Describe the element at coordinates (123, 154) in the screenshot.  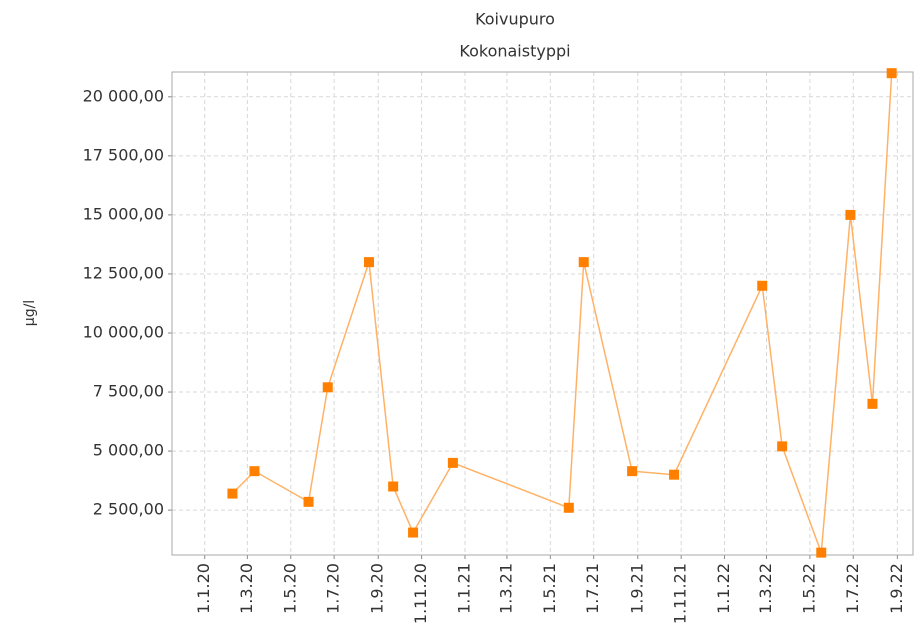
I see `y-tick-label: 17 500,00` at that location.